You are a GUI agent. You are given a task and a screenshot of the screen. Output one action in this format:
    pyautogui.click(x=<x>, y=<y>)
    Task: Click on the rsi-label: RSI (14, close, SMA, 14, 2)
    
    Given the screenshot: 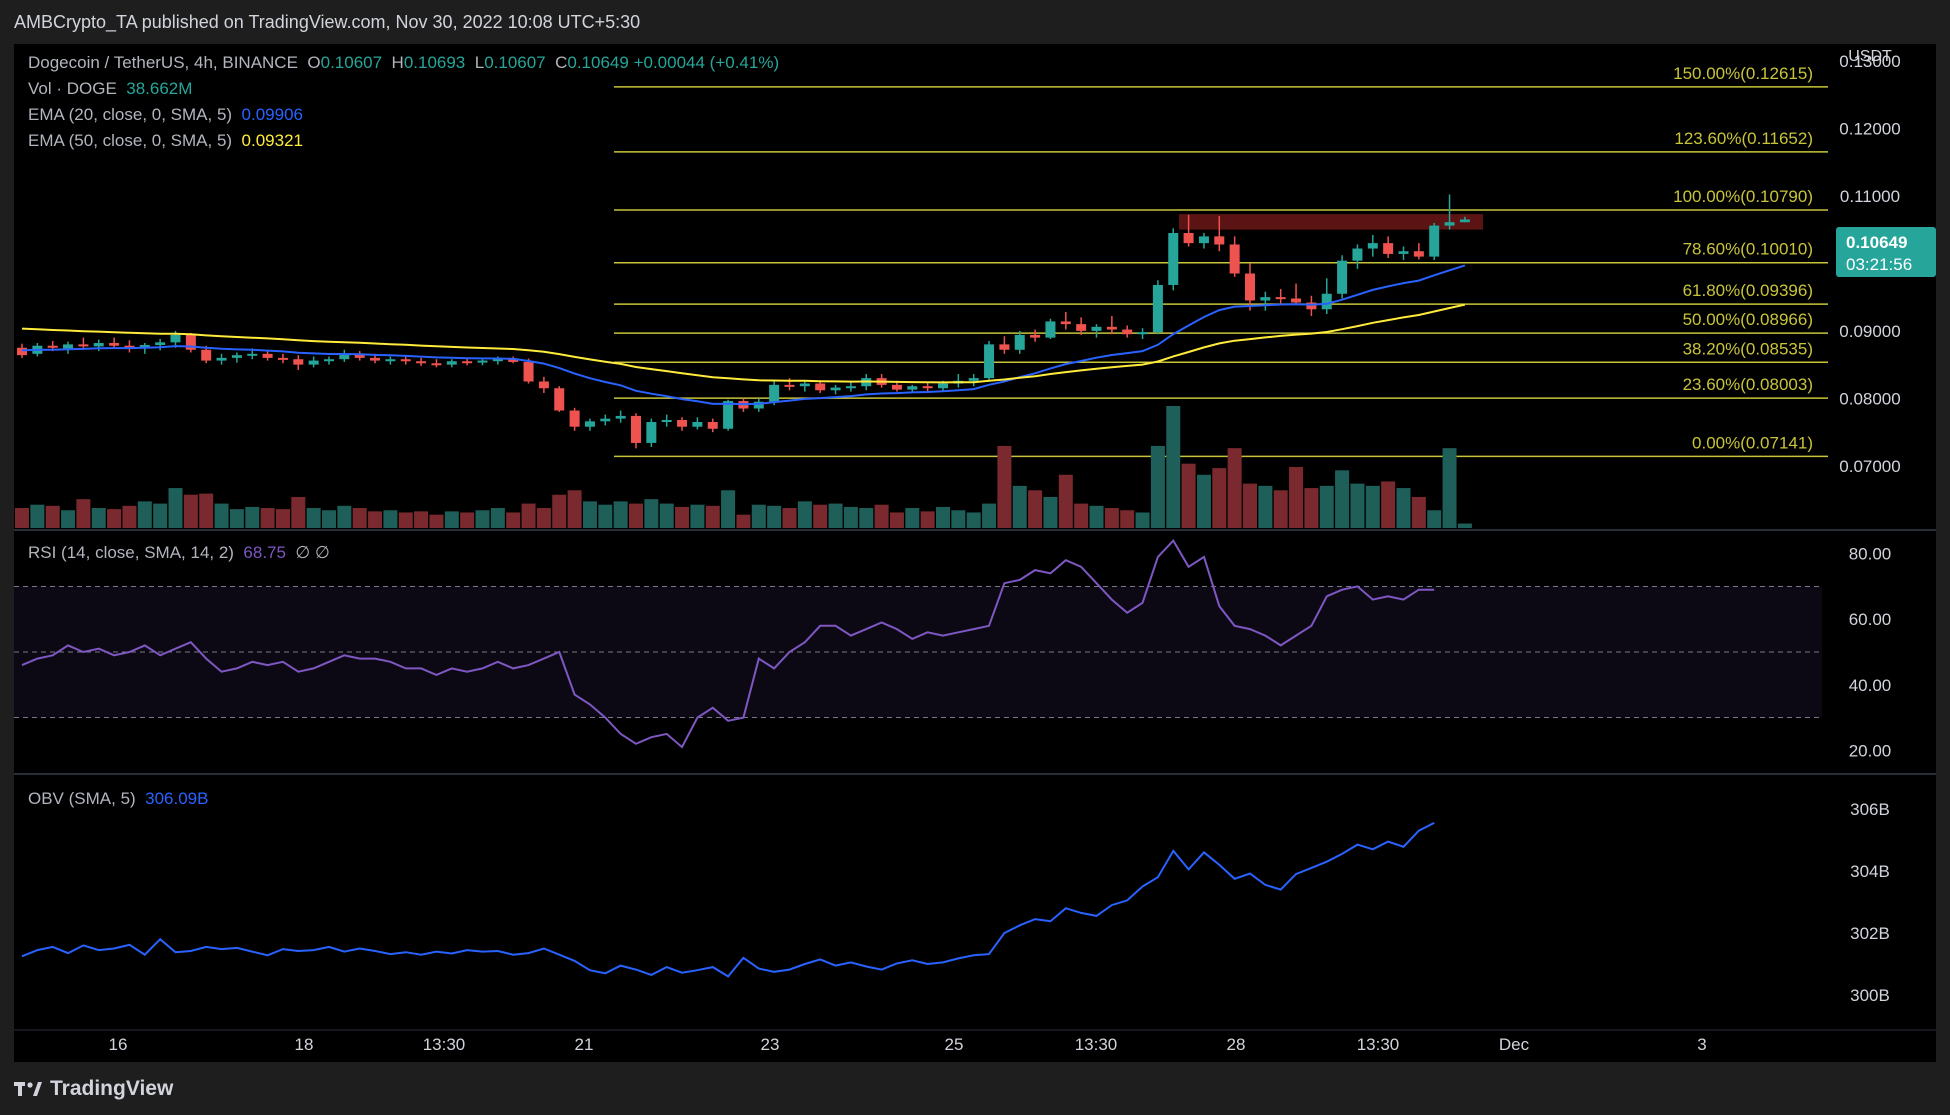 What is the action you would take?
    pyautogui.click(x=131, y=552)
    